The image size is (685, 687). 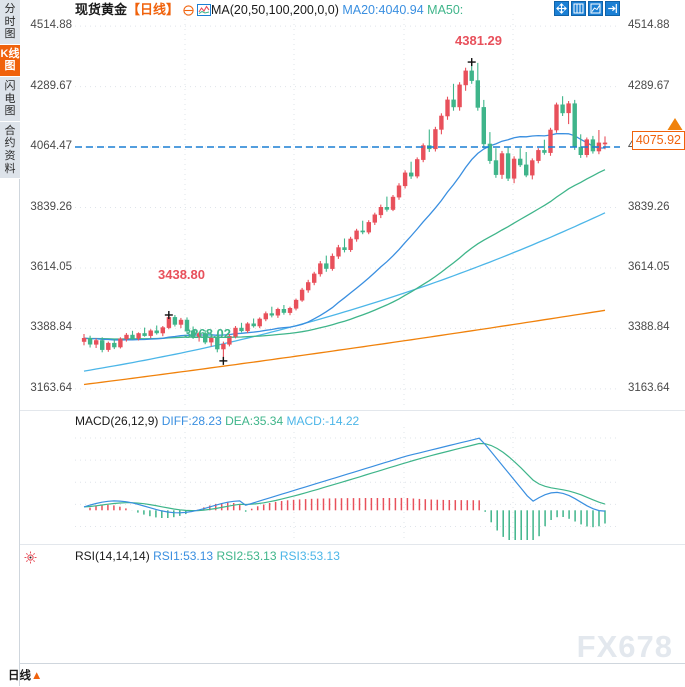 What do you see at coordinates (37, 676) in the screenshot?
I see `caret-up-icon: ▲` at bounding box center [37, 676].